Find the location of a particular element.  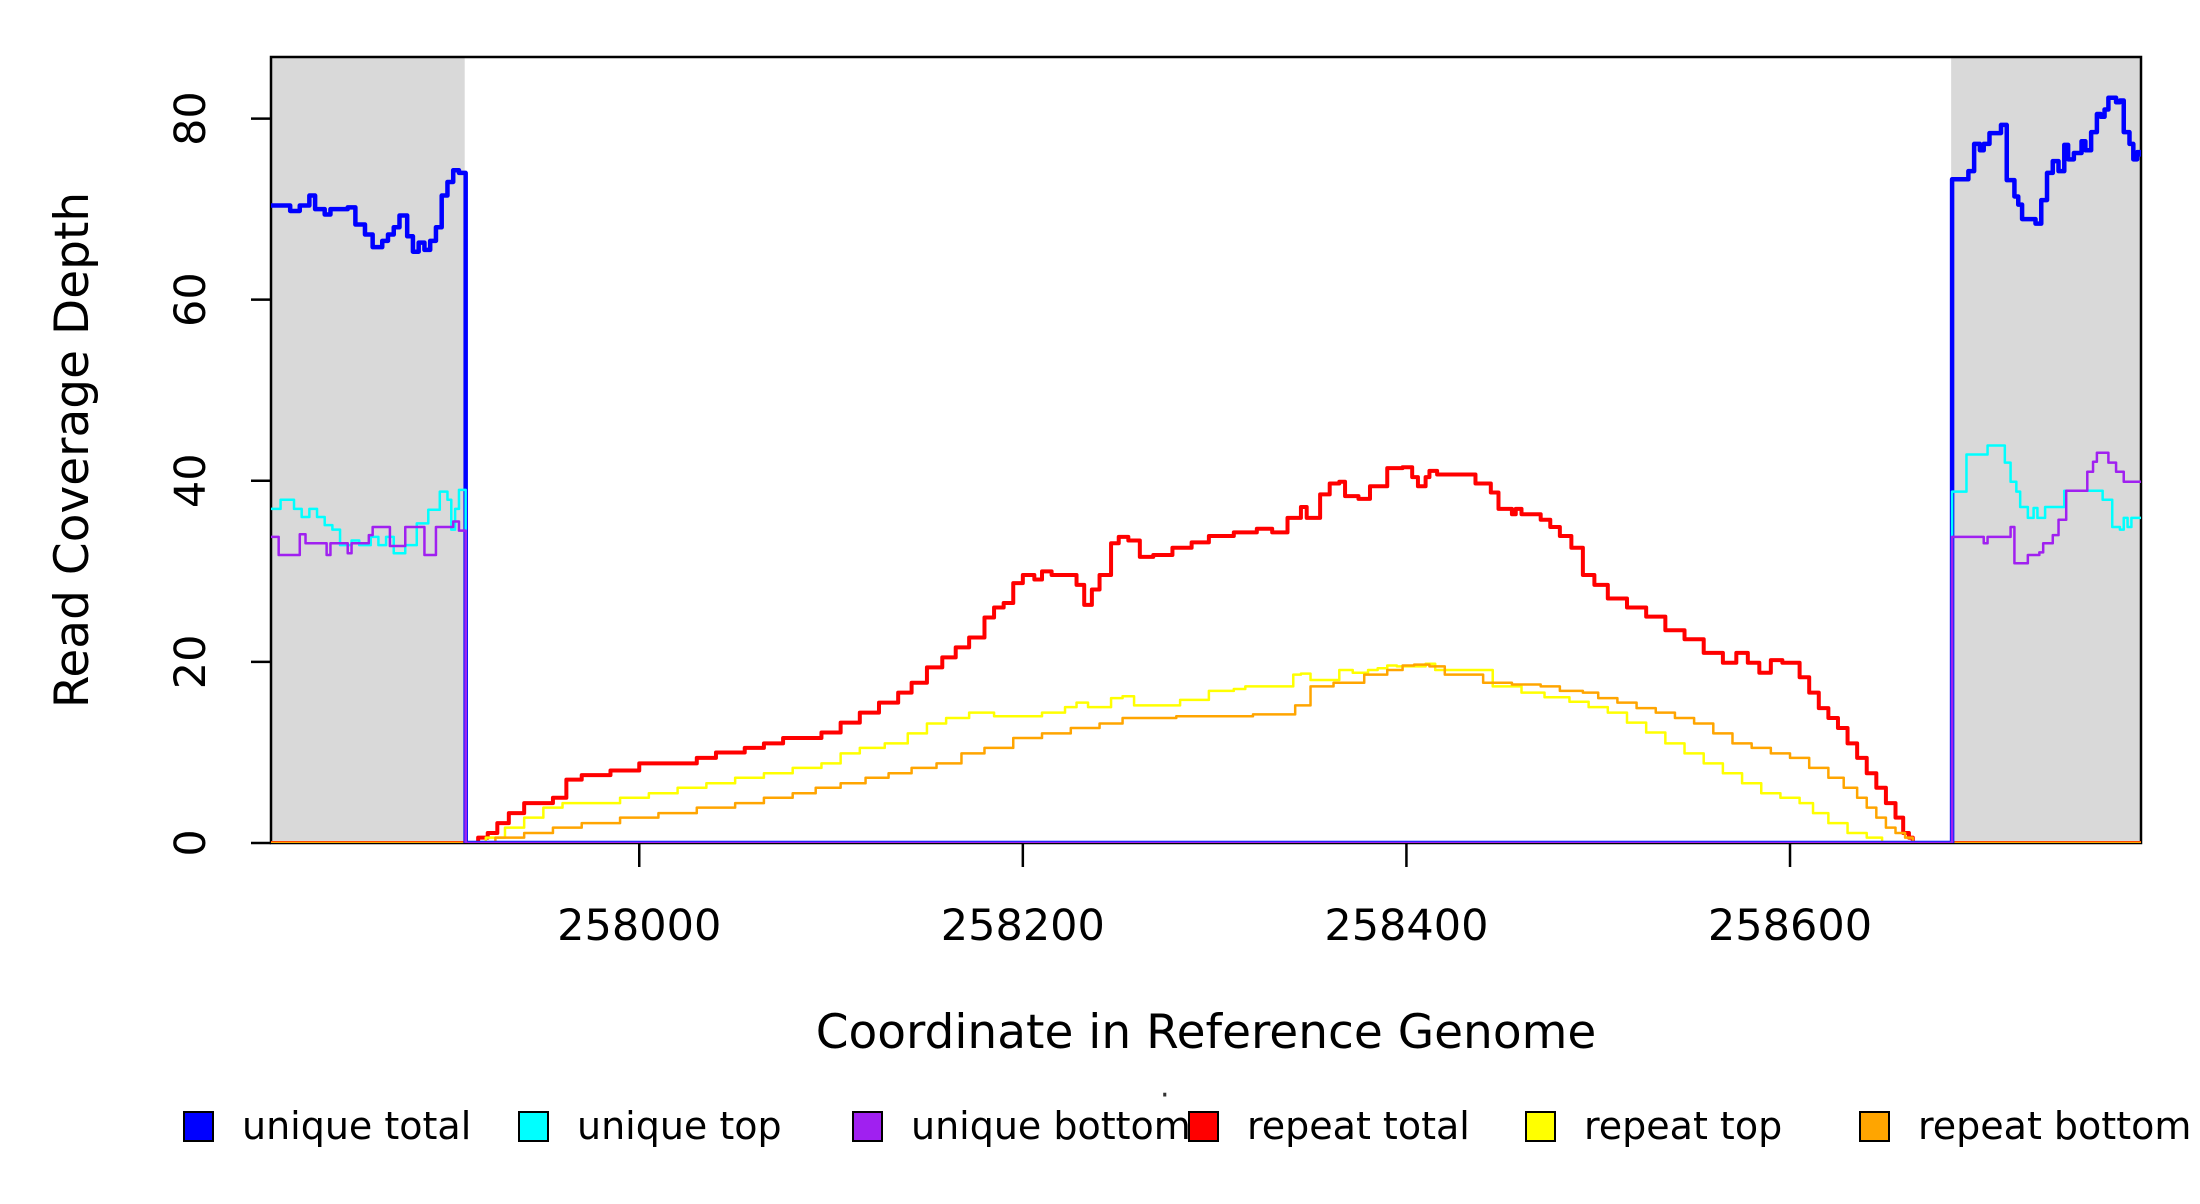

y-axis-title: Read Coverage Depth is located at coordinates (72, 450).